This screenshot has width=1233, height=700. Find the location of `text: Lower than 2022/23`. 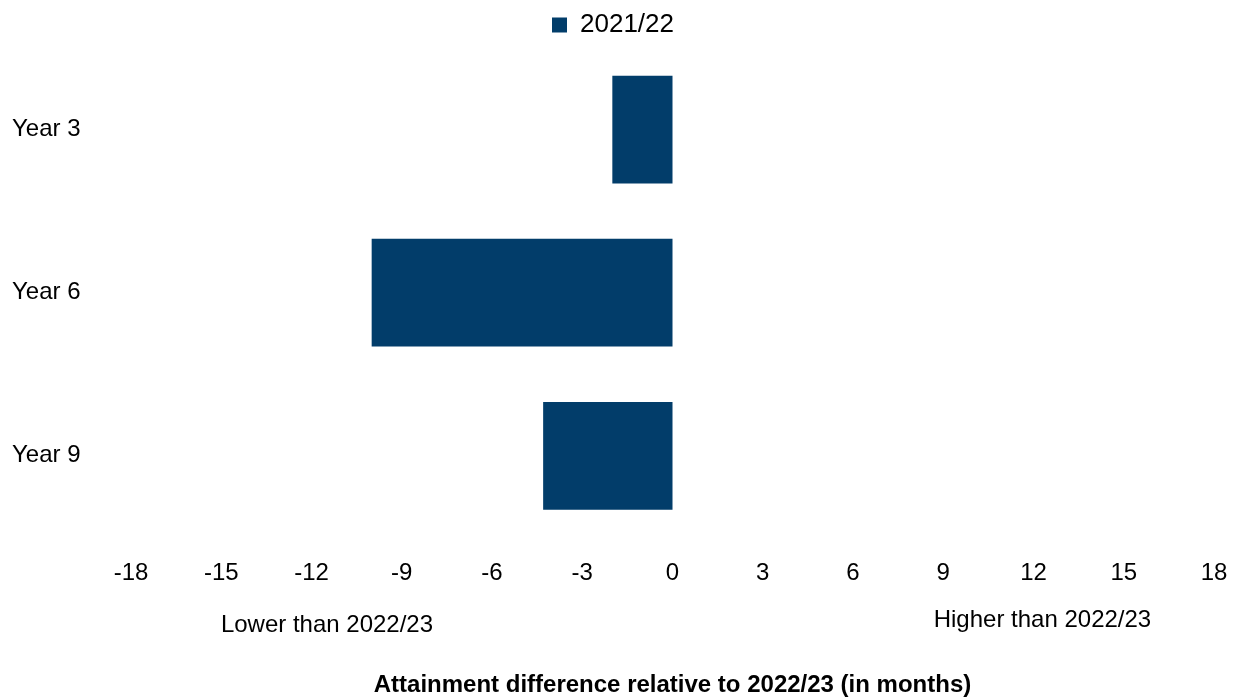

text: Lower than 2022/23 is located at coordinates (327, 624).